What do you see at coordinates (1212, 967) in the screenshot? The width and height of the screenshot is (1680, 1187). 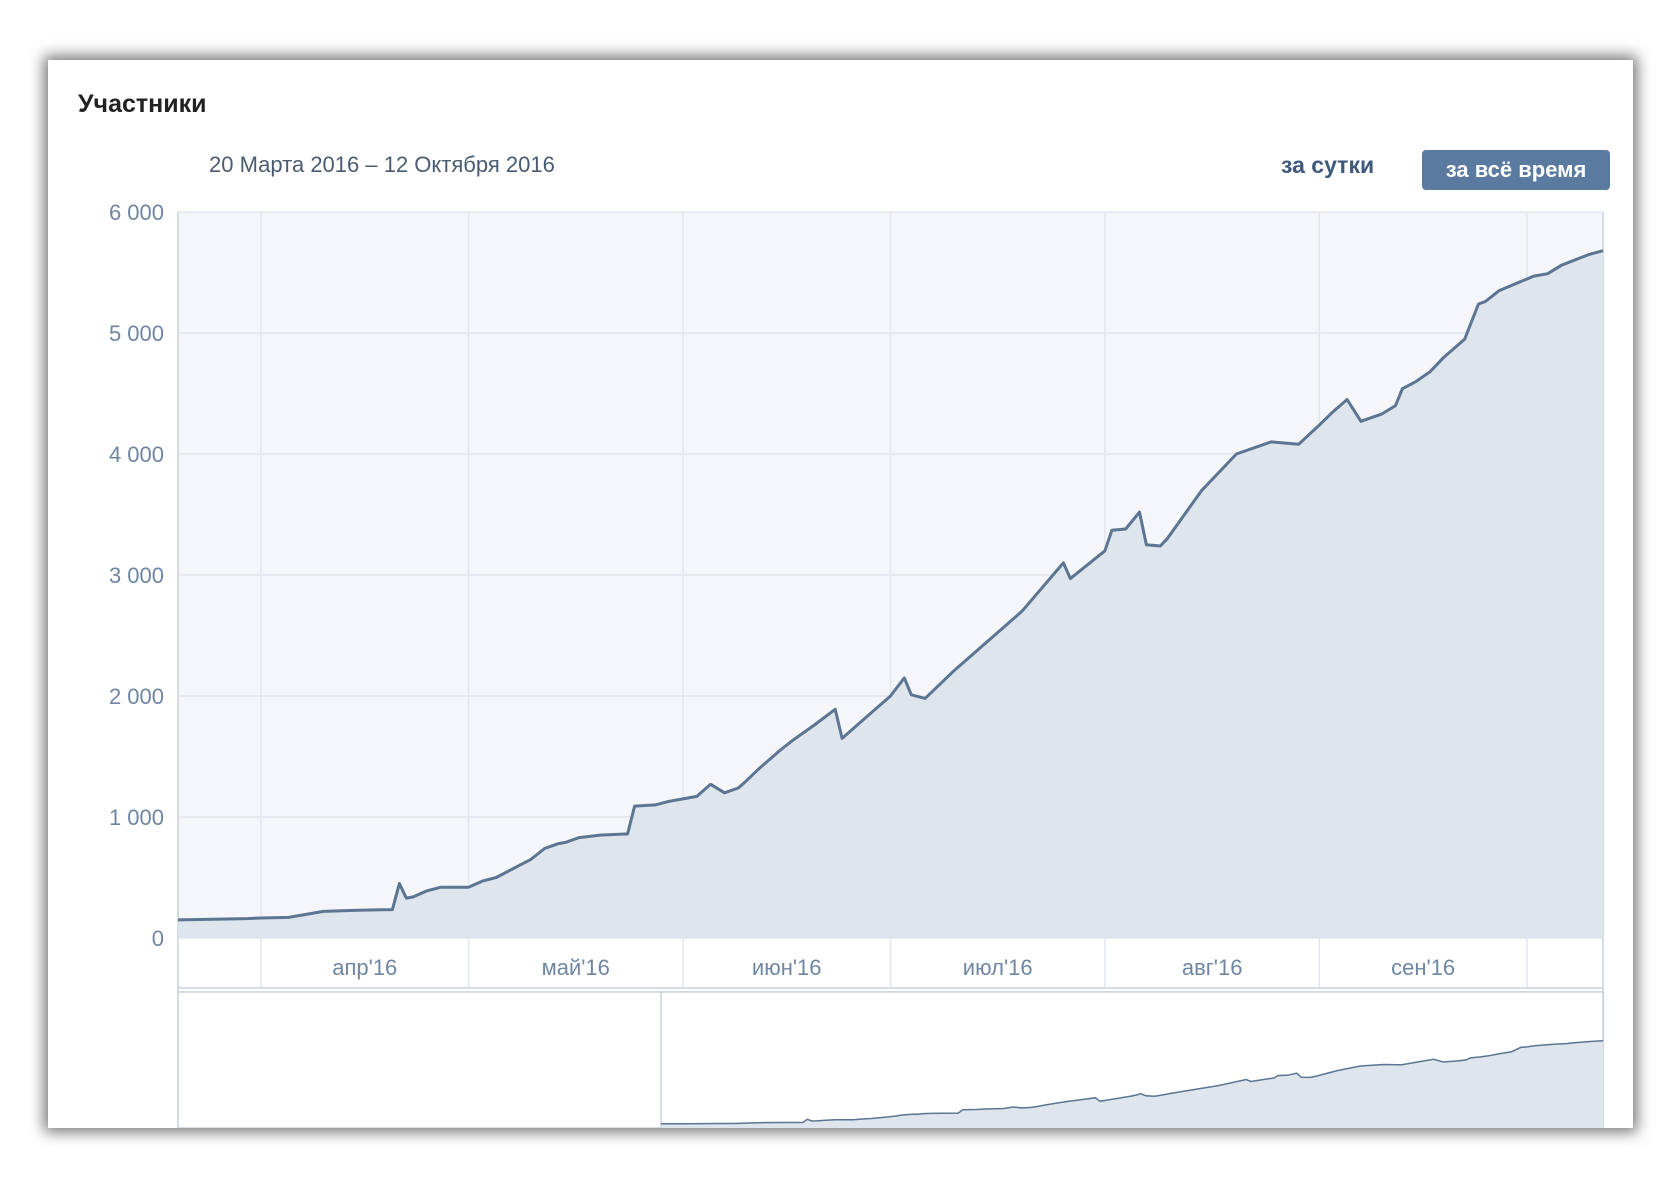 I see `x-tick-label: авг'16` at bounding box center [1212, 967].